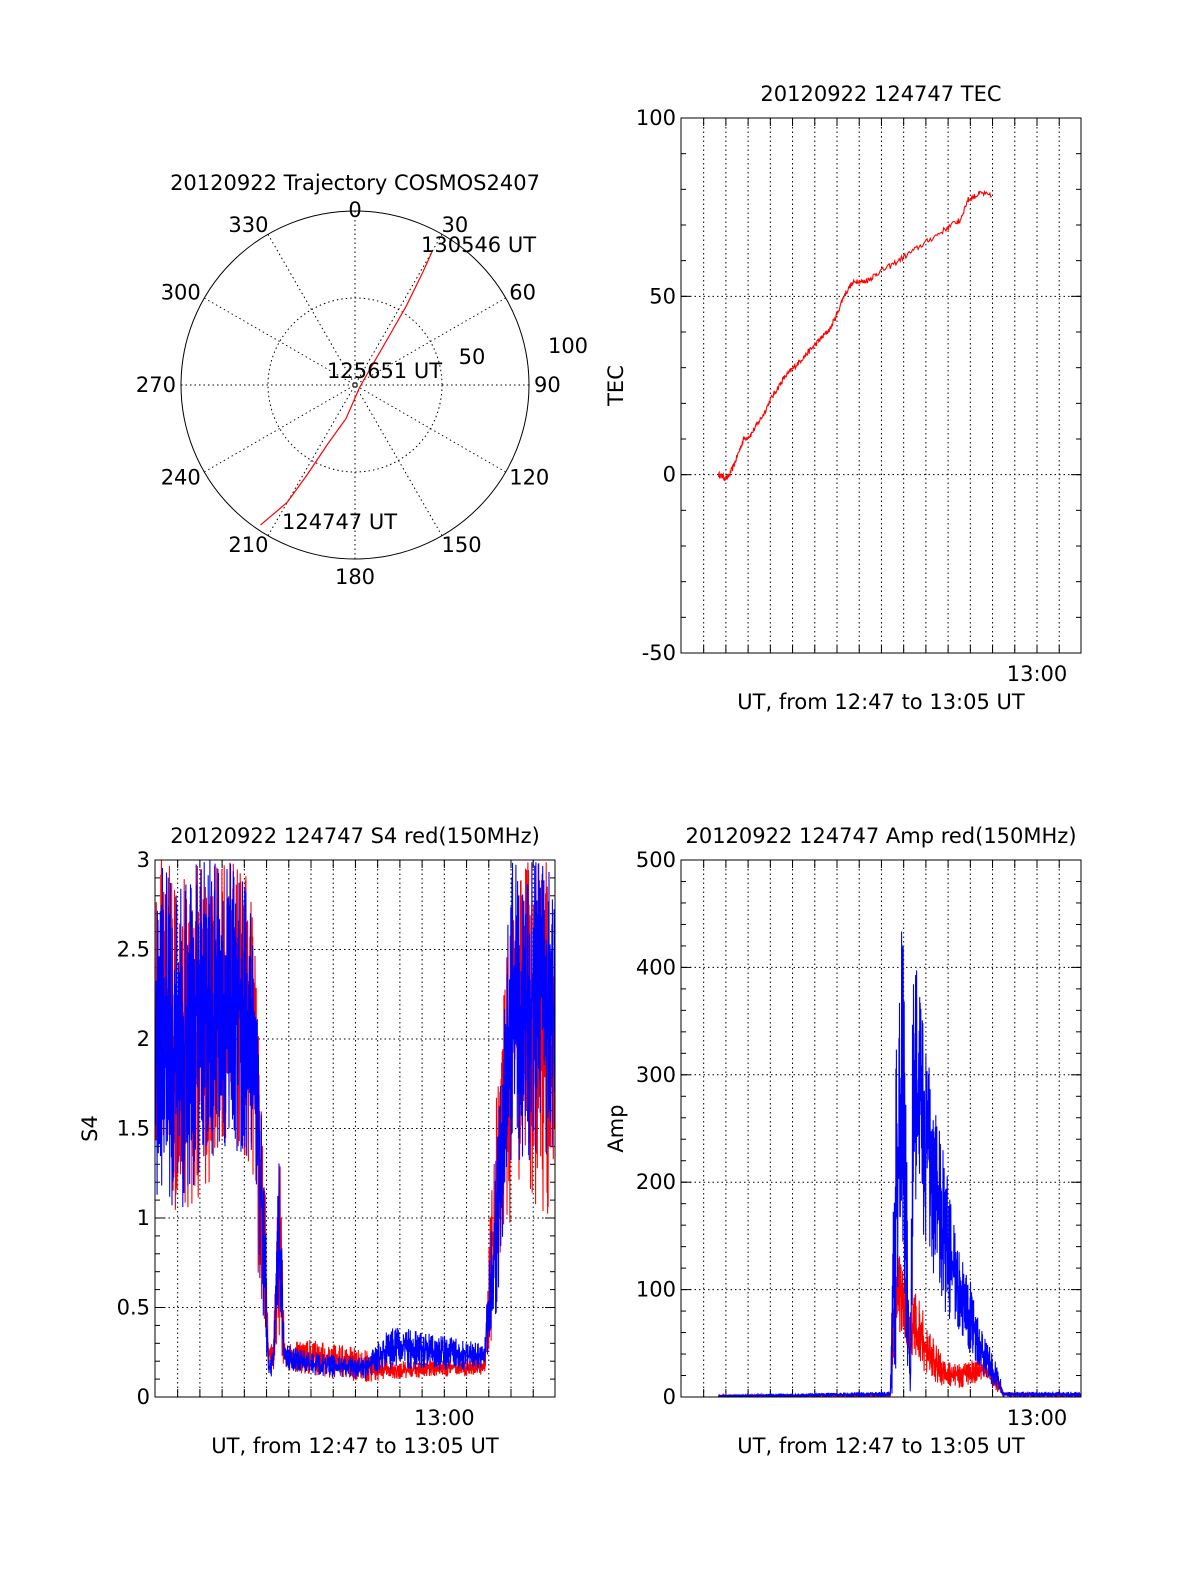 This screenshot has width=1200, height=1575. What do you see at coordinates (1037, 1418) in the screenshot?
I see `amp-xtick-label: 13:00` at bounding box center [1037, 1418].